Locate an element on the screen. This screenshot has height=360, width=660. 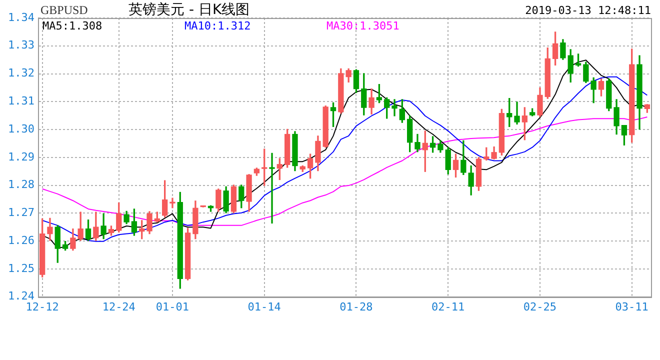
x-tick-label: 01-01 is located at coordinates (173, 307).